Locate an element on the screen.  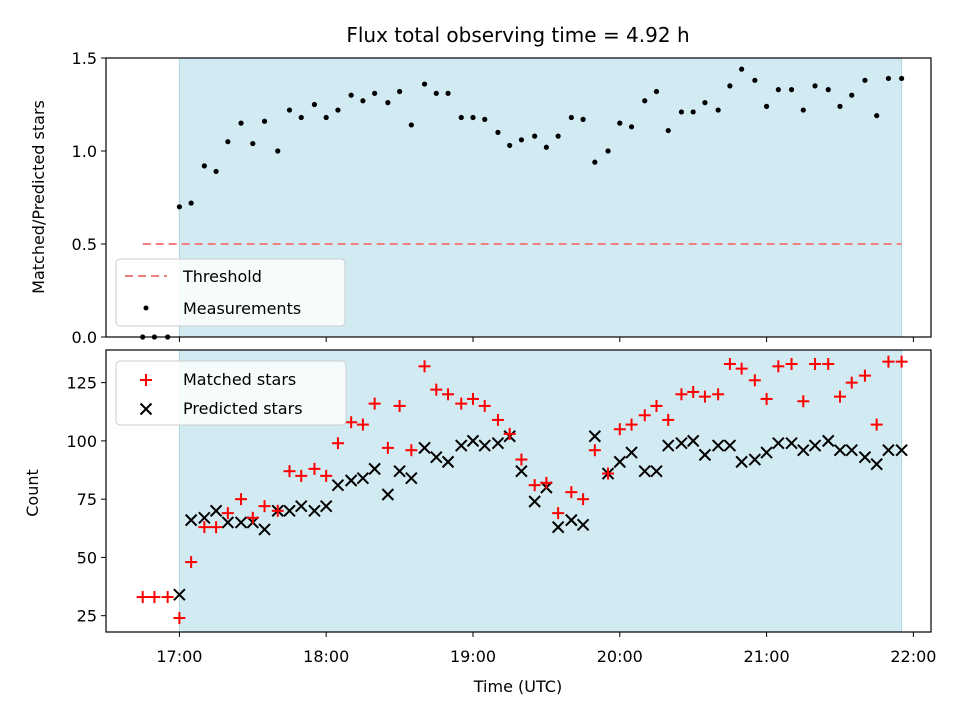
legend-matched-label: Matched stars is located at coordinates (239, 379).